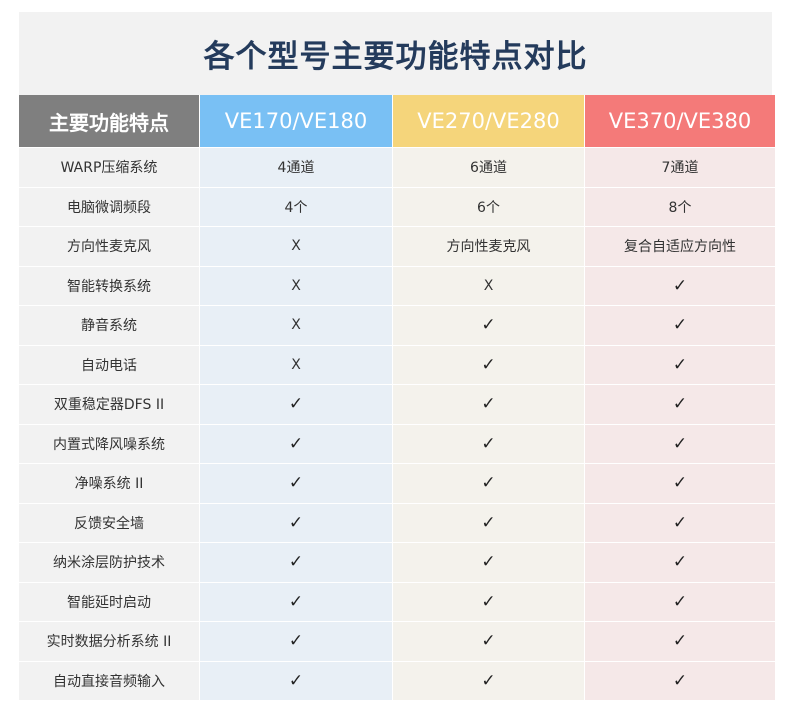 This screenshot has height=720, width=790. What do you see at coordinates (109, 404) in the screenshot?
I see `feature-label: 双重稳定器DFS II` at bounding box center [109, 404].